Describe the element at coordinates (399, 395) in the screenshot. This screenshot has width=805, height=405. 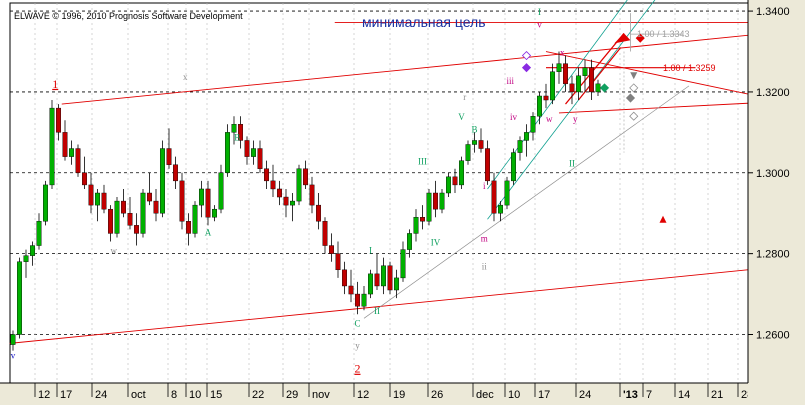
I see `x-tick-label: 19` at that location.